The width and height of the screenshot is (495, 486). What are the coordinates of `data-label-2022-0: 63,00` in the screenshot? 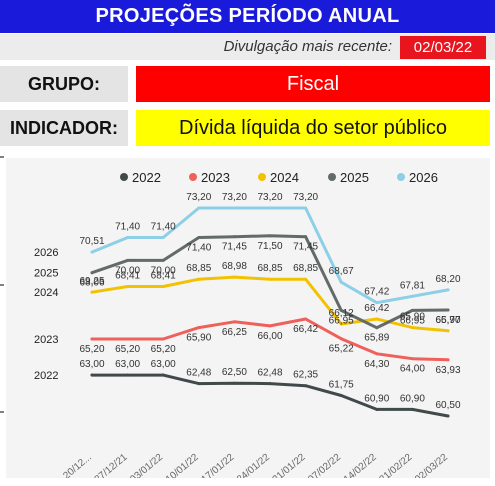 It's located at (91, 364).